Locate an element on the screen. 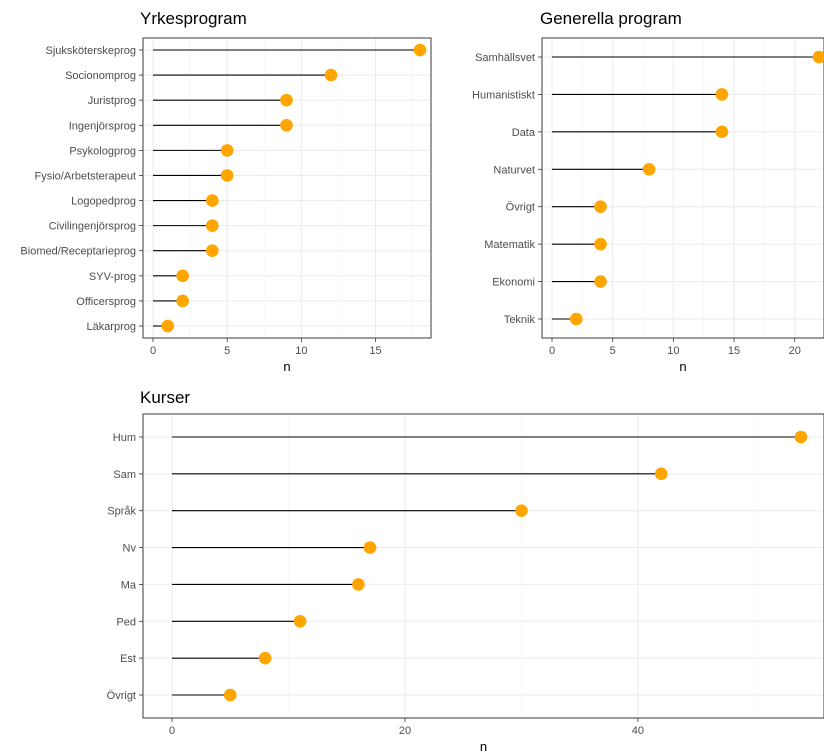 Image resolution: width=824 pixels, height=753 pixels. y-tick-label: Hum is located at coordinates (124, 438).